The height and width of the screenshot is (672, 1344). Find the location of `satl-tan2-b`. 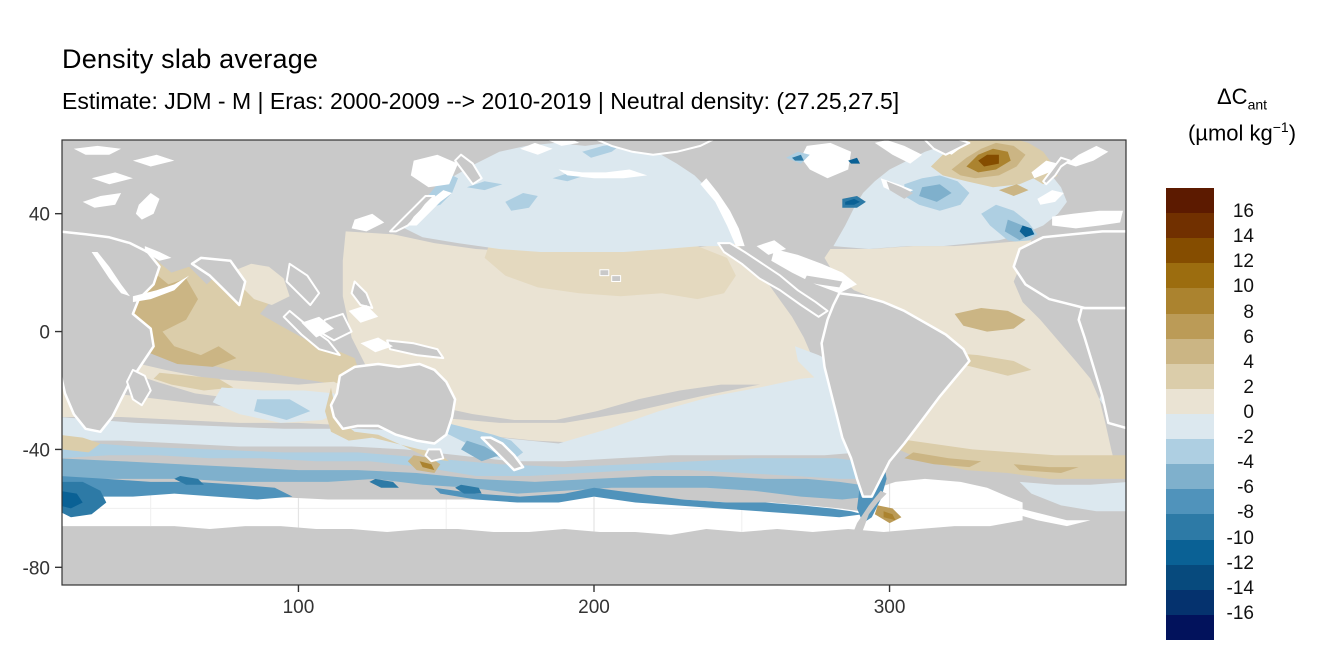

satl-tan2-b is located at coordinates (1046, 468).